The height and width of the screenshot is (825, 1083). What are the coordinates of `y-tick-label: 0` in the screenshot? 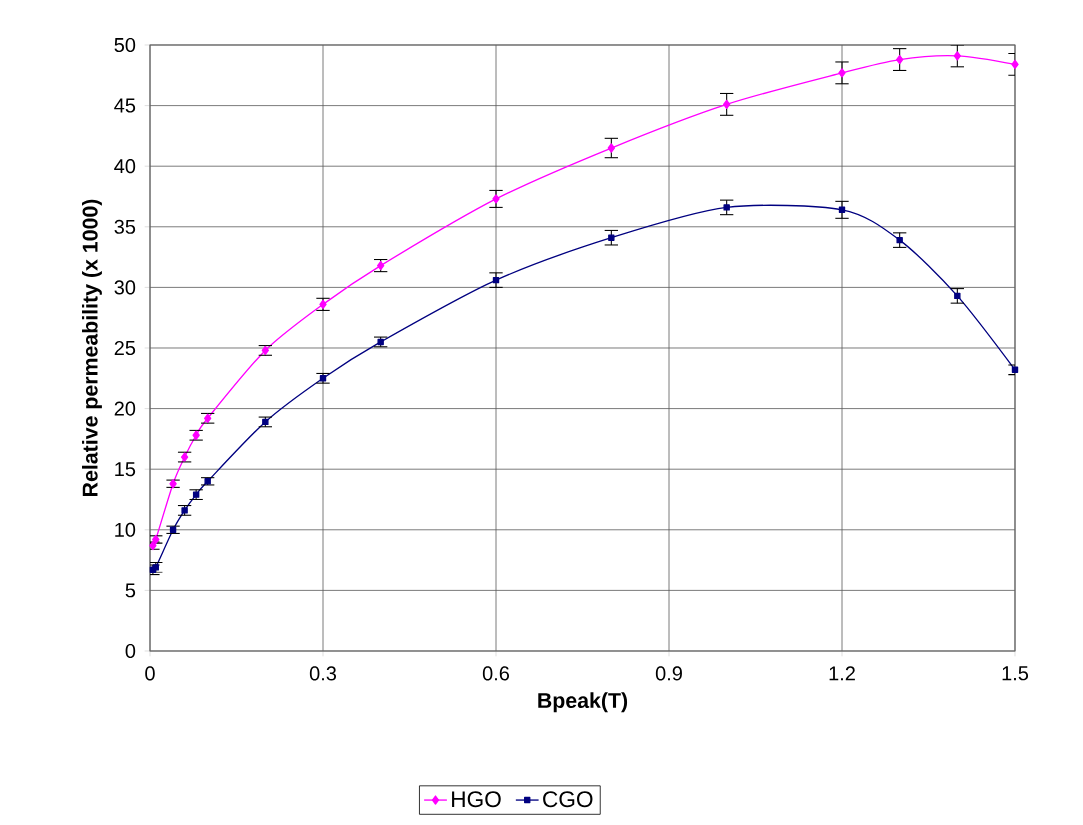 It's located at (130, 651).